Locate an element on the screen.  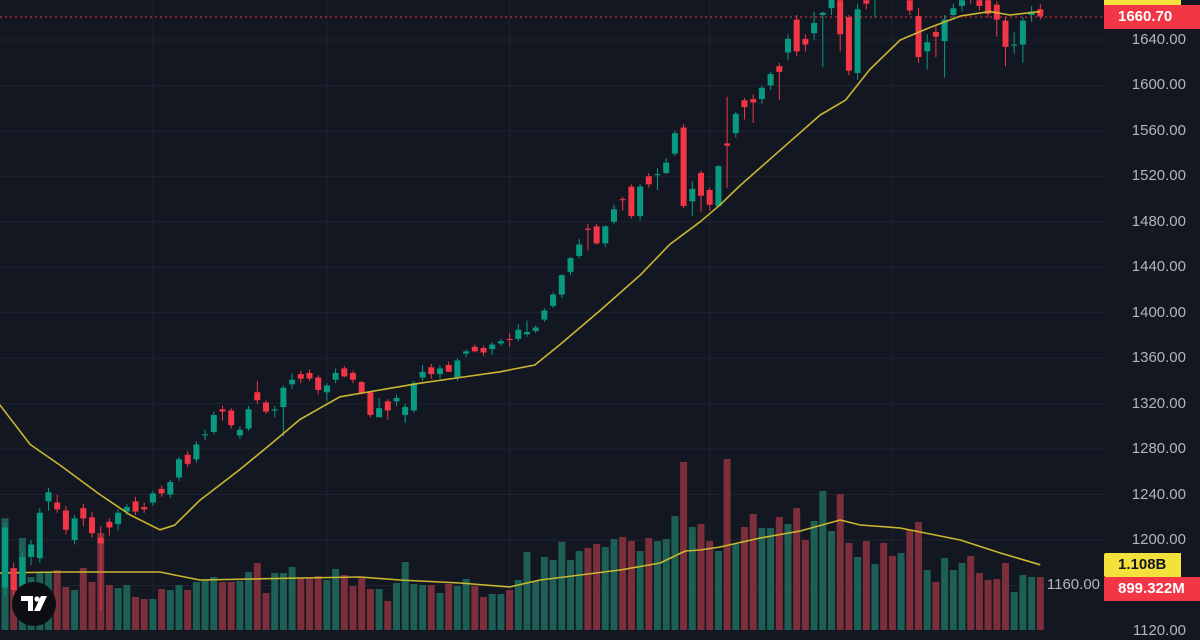
tradingview-logo is located at coordinates (34, 604).